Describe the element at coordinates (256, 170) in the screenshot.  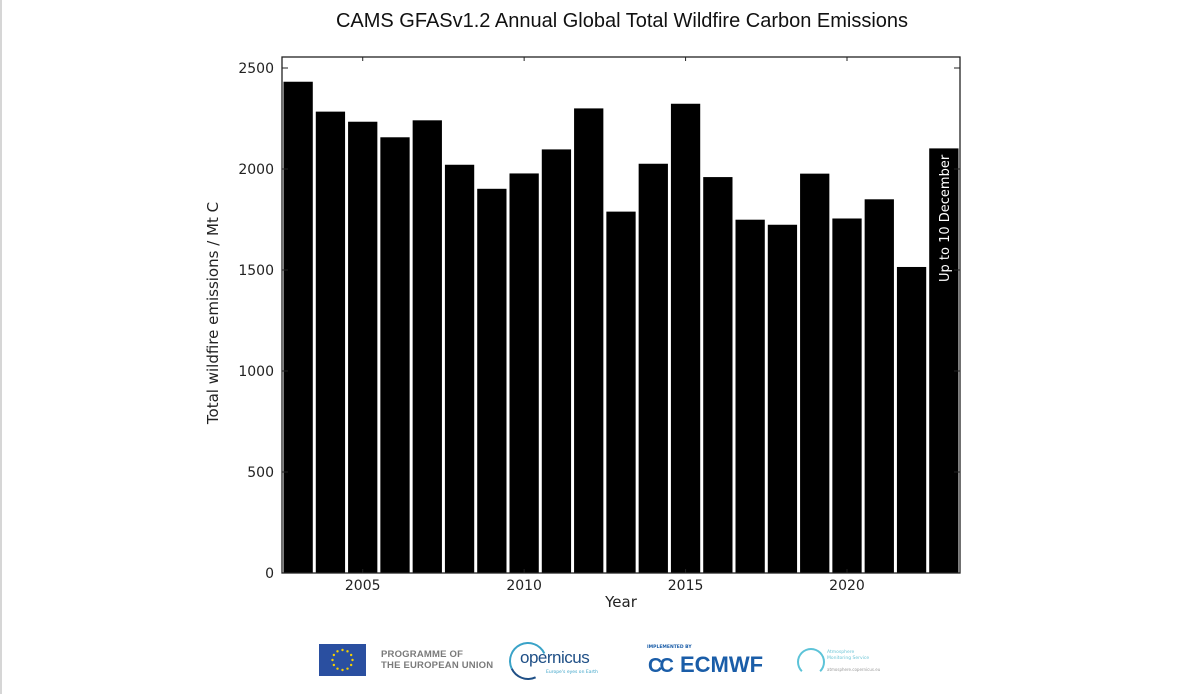
I see `y-tick-label: 2000` at that location.